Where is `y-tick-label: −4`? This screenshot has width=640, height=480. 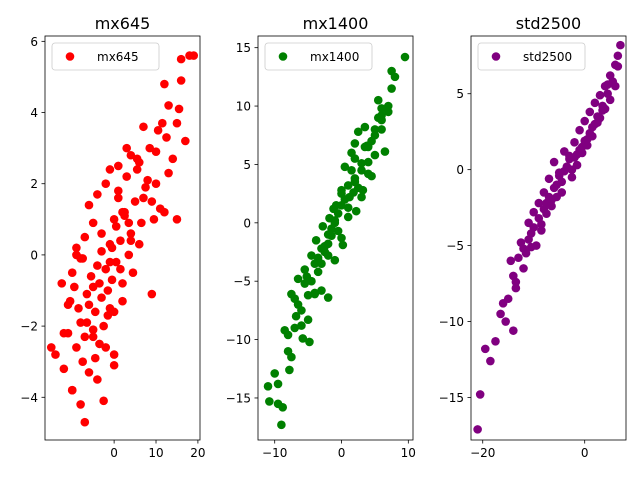 y-tick-label: −4 is located at coordinates (29, 398).